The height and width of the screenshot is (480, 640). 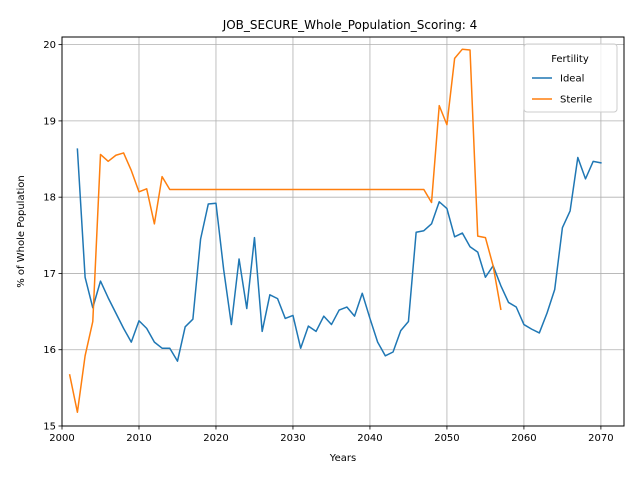 I want to click on y-tick-label: 15, so click(x=49, y=427).